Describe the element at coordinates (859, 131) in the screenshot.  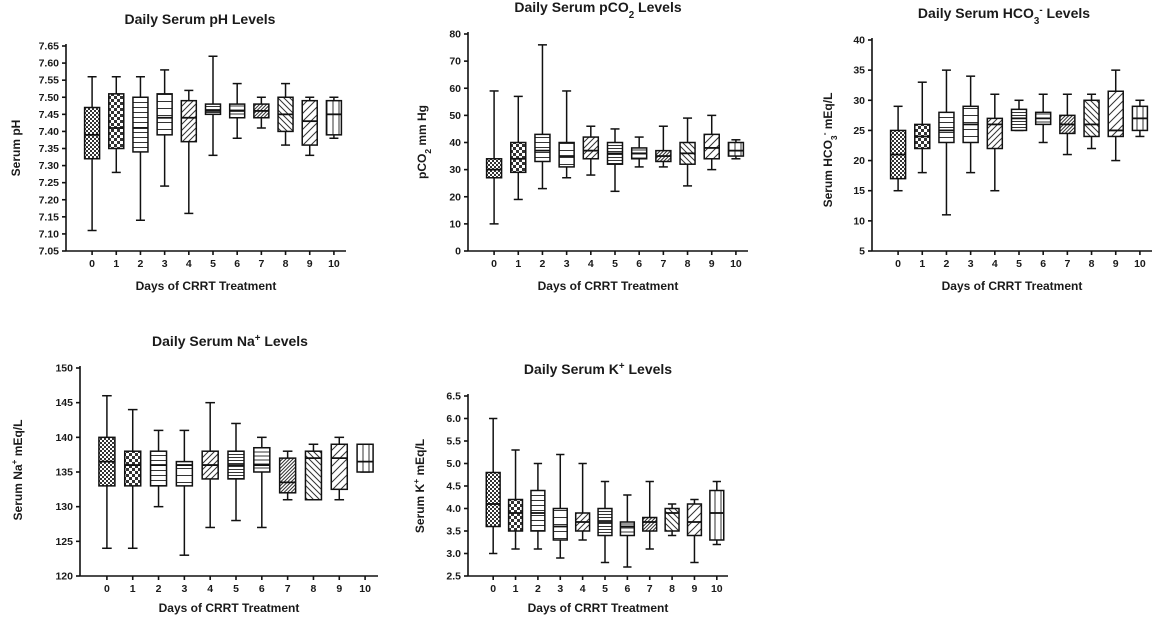
I see `y-tick-label: 25` at that location.